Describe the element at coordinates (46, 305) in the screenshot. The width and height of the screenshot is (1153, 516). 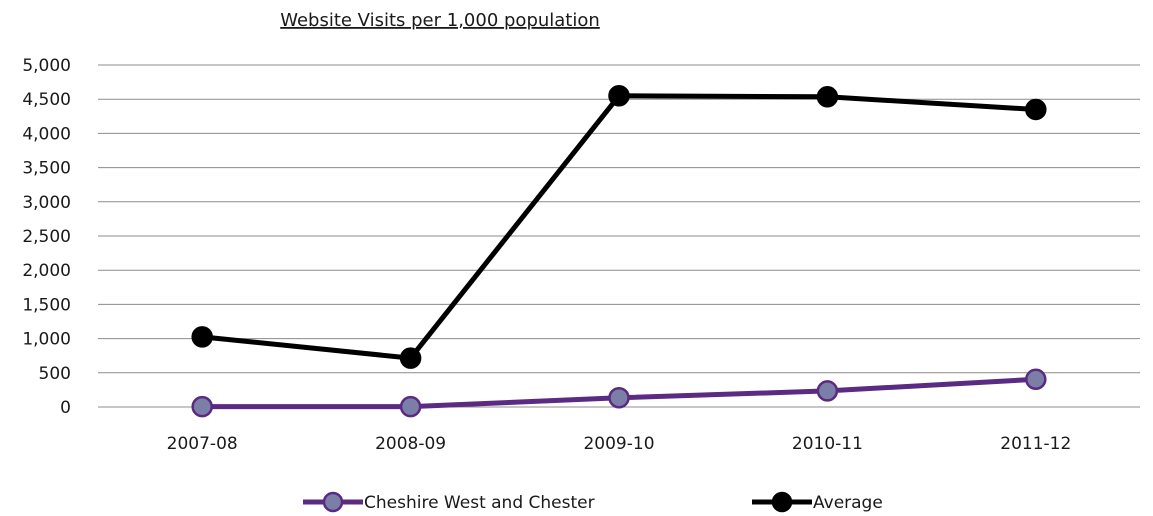
I see `y-tick-label: 1,500` at that location.